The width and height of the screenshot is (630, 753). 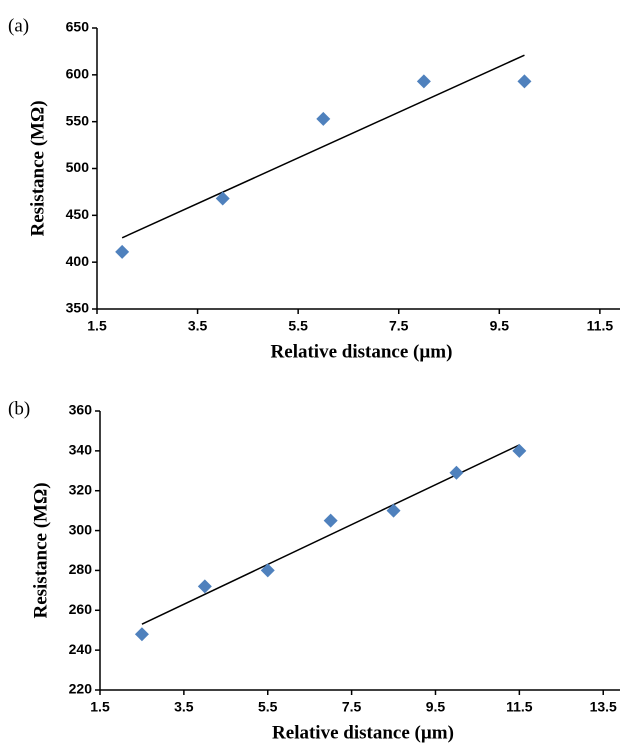 I want to click on y-tick-label: 400, so click(x=78, y=261).